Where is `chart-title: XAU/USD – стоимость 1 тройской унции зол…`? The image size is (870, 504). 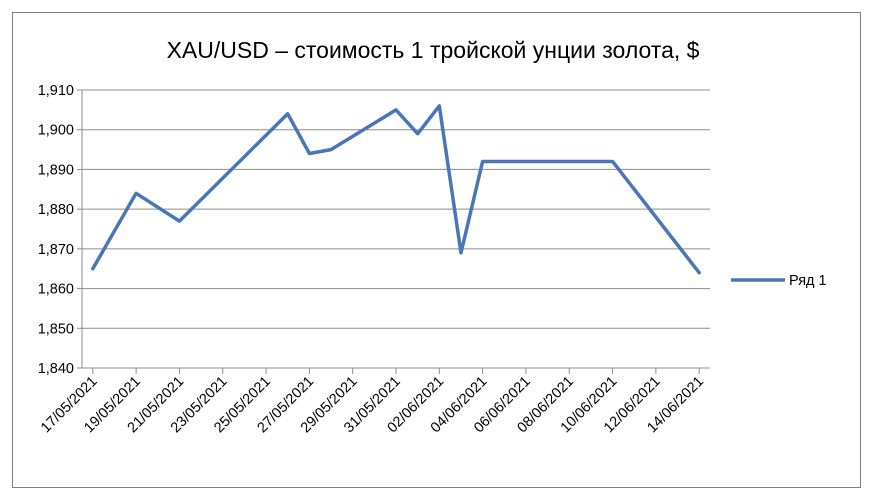
chart-title: XAU/USD – стоимость 1 тройской унции зол… is located at coordinates (433, 50).